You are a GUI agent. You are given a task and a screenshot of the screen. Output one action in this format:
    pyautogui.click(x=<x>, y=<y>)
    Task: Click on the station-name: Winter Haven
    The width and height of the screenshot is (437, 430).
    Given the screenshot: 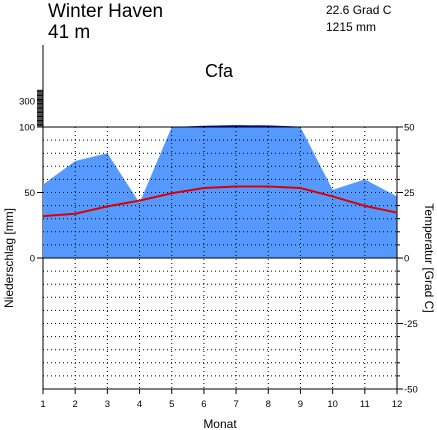 What is the action you would take?
    pyautogui.click(x=105, y=11)
    